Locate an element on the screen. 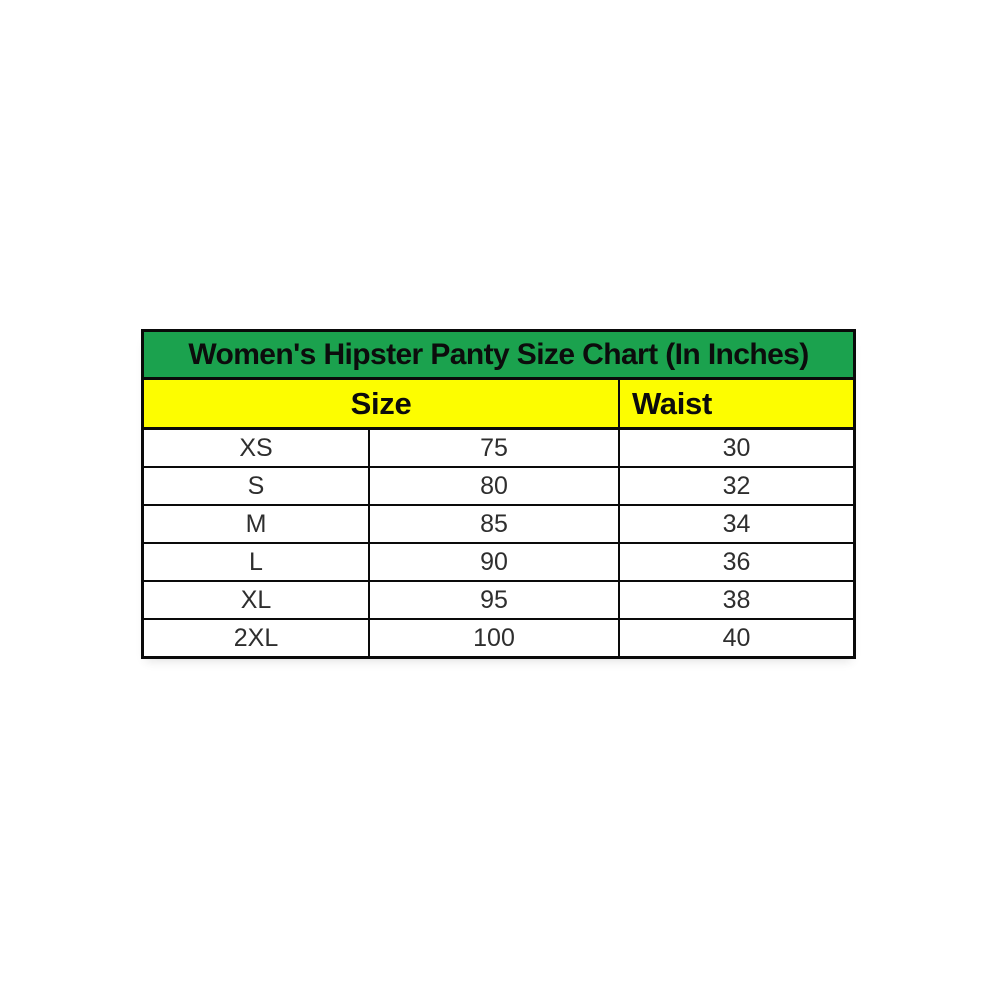  waist-cell: 32 is located at coordinates (735, 486).